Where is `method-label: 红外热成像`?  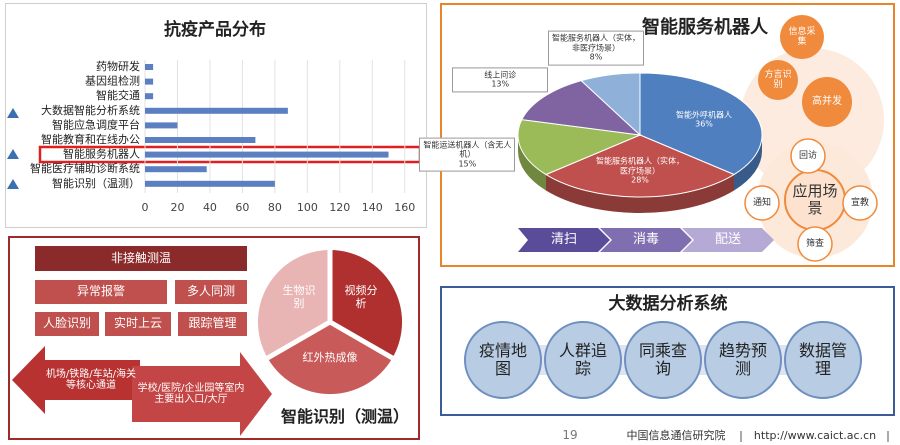
method-label: 红外热成像 is located at coordinates (330, 357).